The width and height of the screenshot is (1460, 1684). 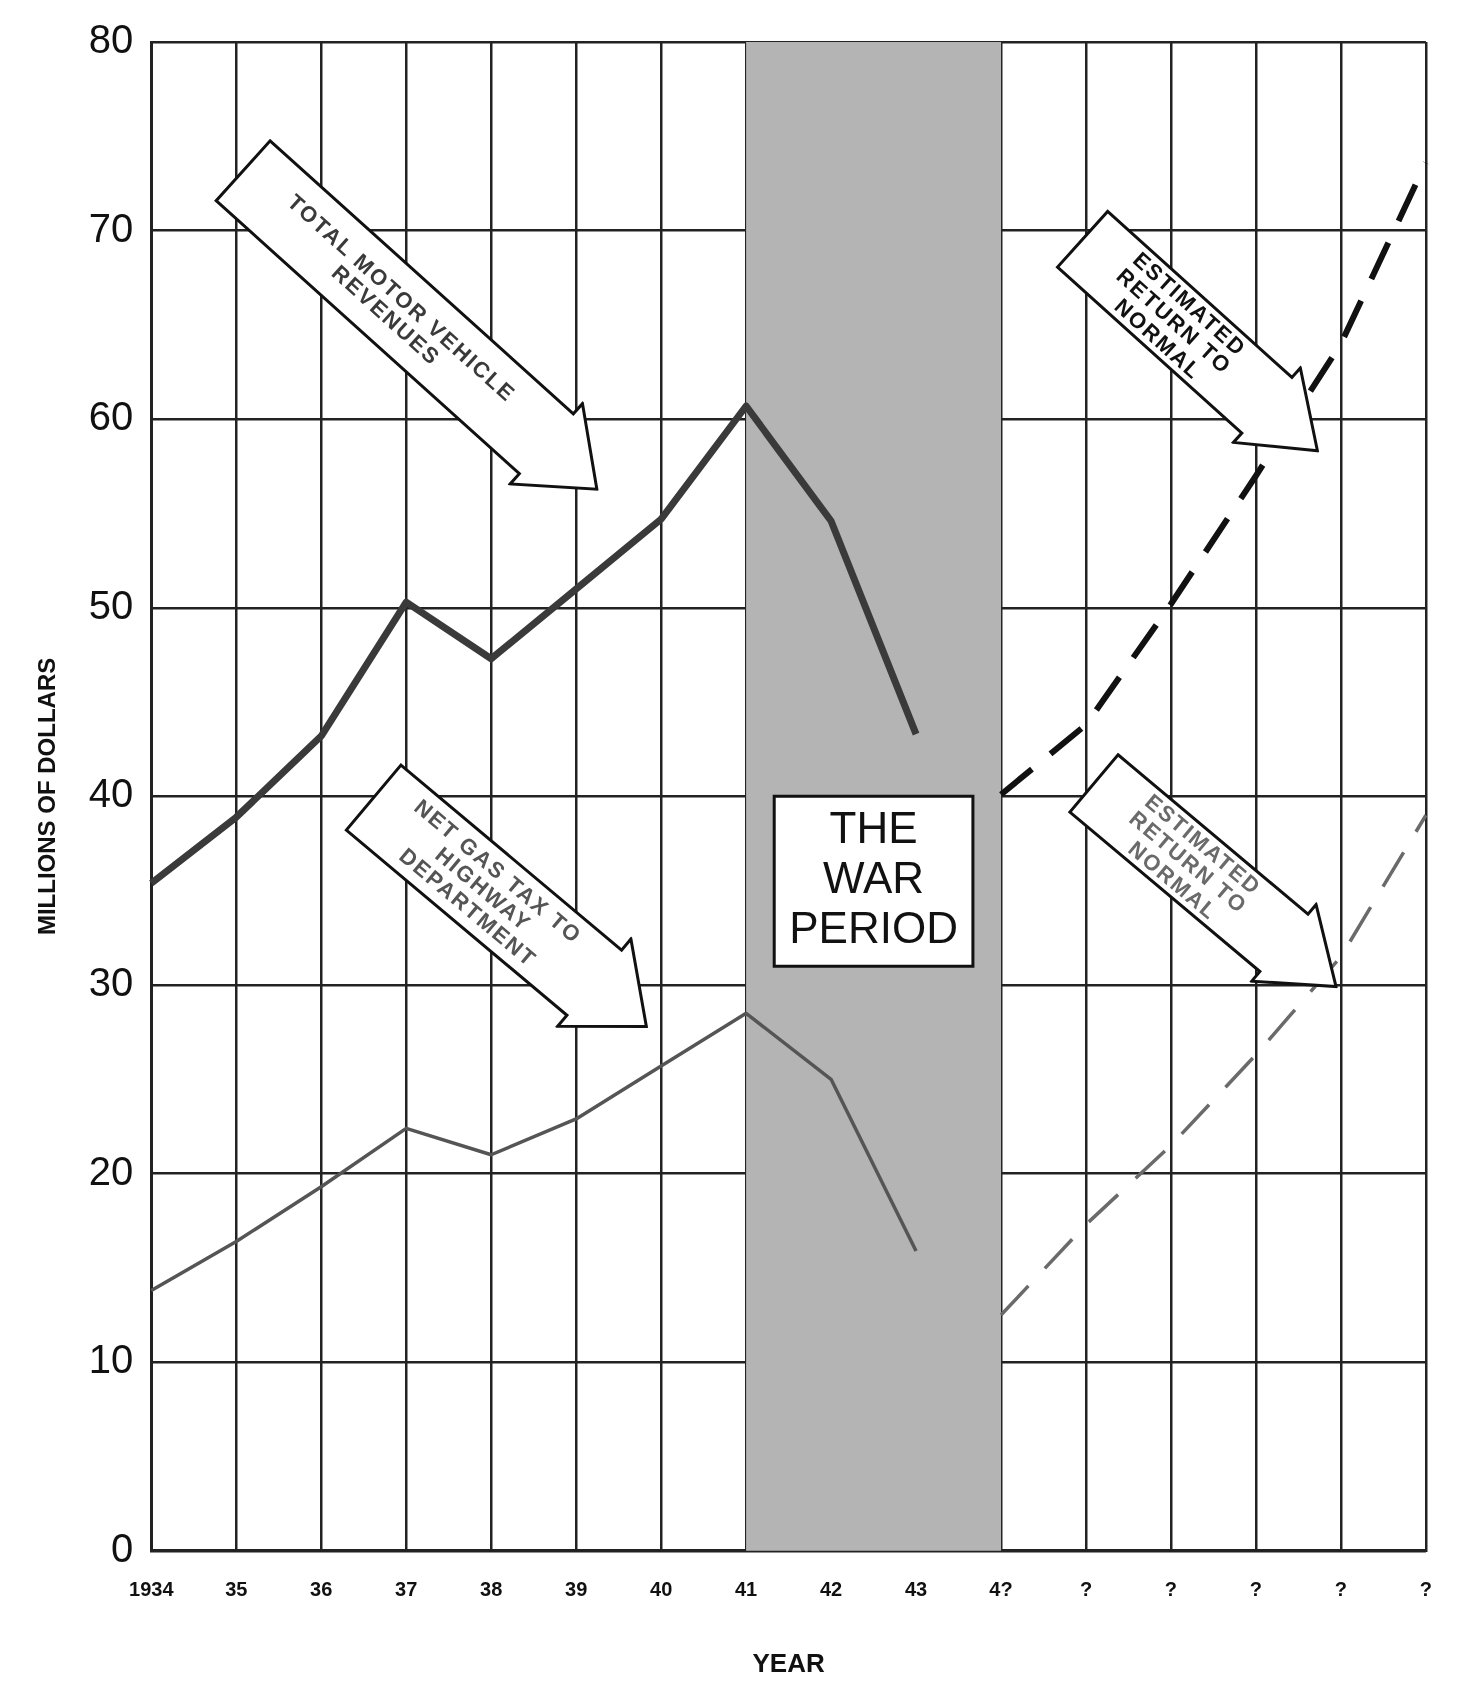 What do you see at coordinates (491, 1589) in the screenshot?
I see `x-tick-label: 38` at bounding box center [491, 1589].